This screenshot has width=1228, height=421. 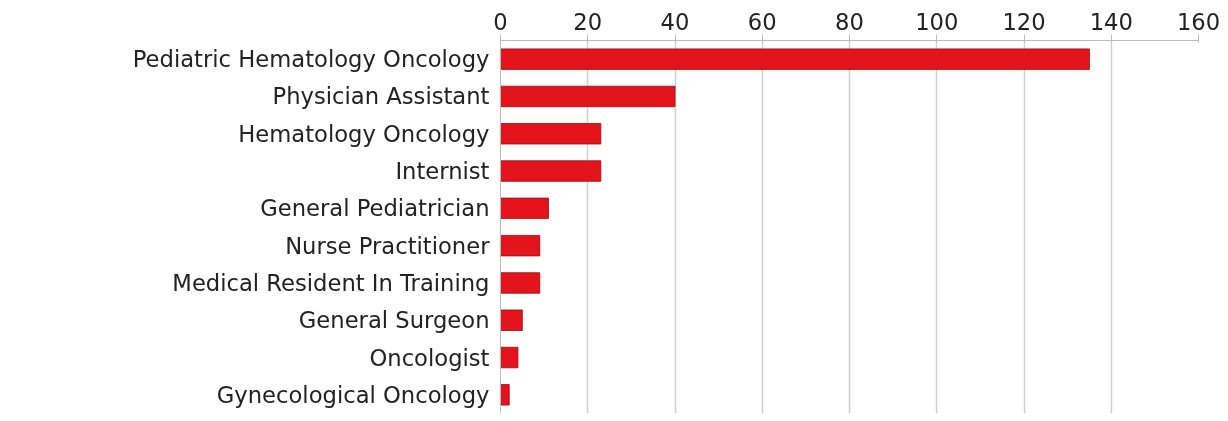 I want to click on y-tick-label: Physician Assistant, so click(x=381, y=96).